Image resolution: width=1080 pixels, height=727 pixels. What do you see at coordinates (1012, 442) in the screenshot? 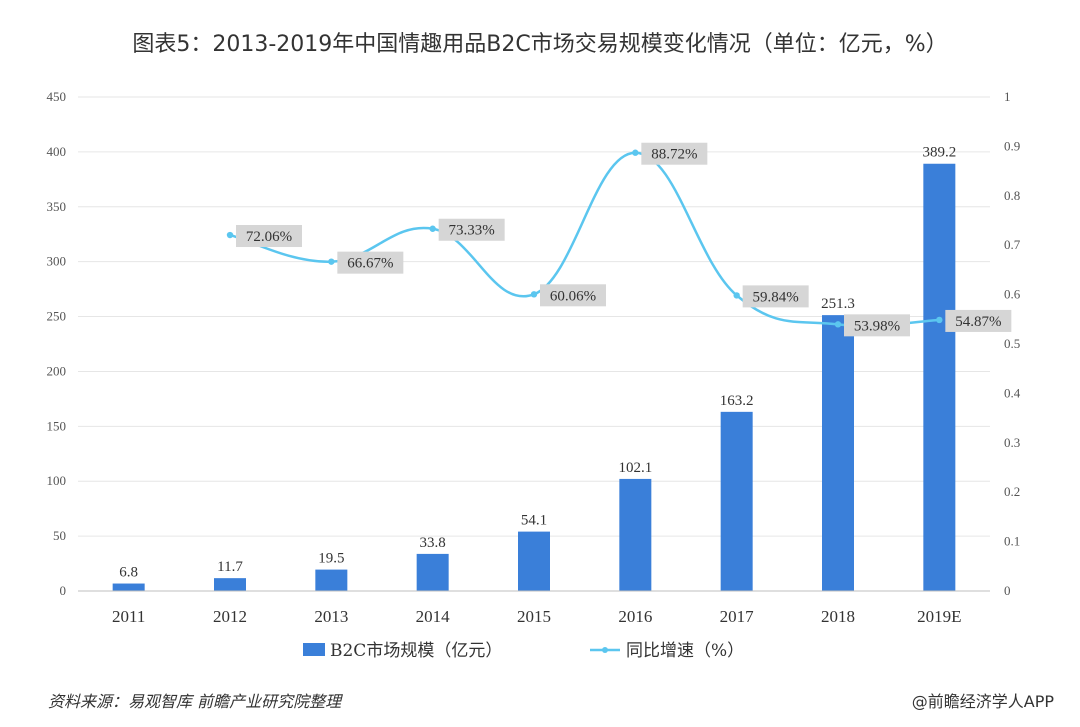
I see `y-right-tick-label: 0.3` at bounding box center [1012, 442].